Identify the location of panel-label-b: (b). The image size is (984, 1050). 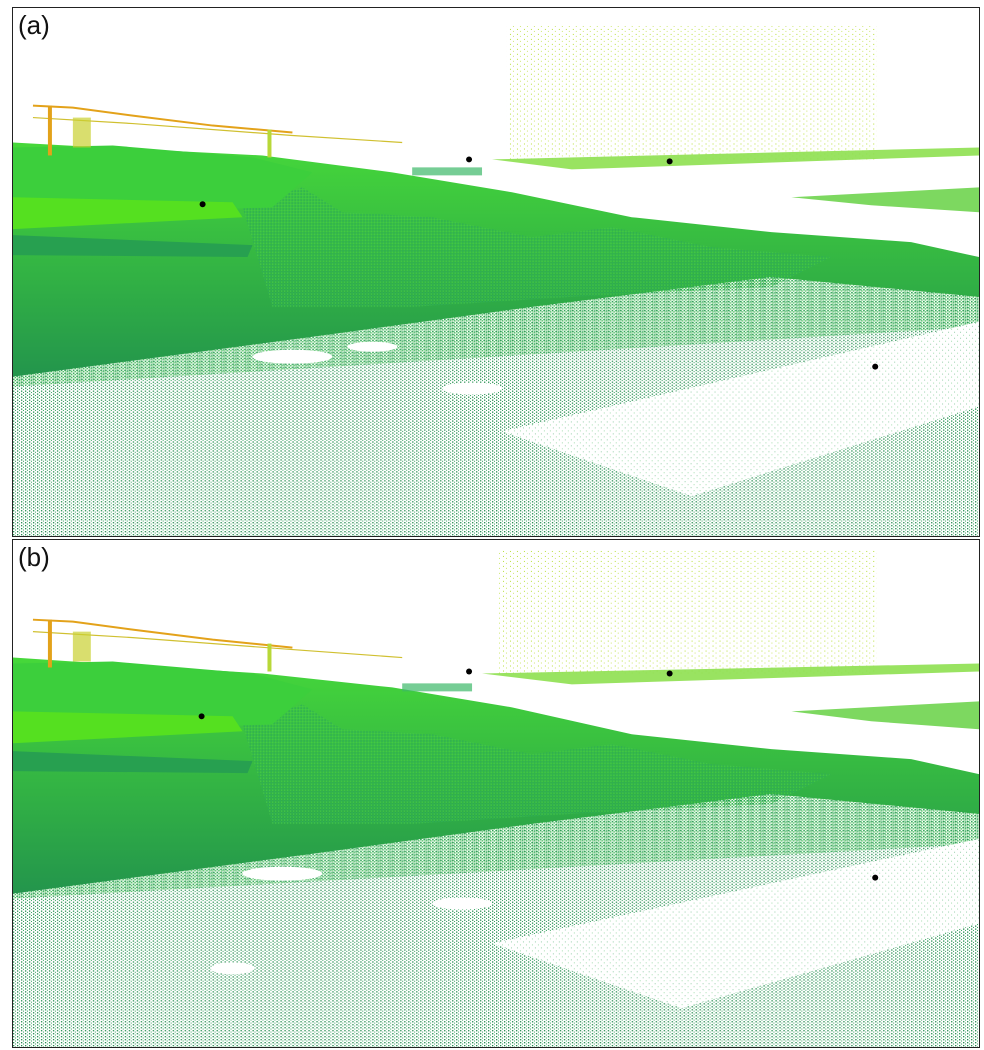
(34, 557).